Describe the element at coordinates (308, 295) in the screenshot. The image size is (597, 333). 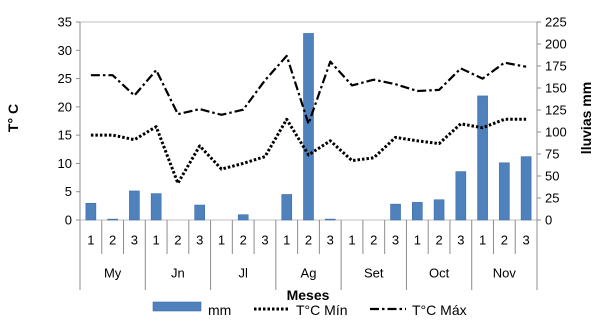
I see `x-axis-title: Meses` at that location.